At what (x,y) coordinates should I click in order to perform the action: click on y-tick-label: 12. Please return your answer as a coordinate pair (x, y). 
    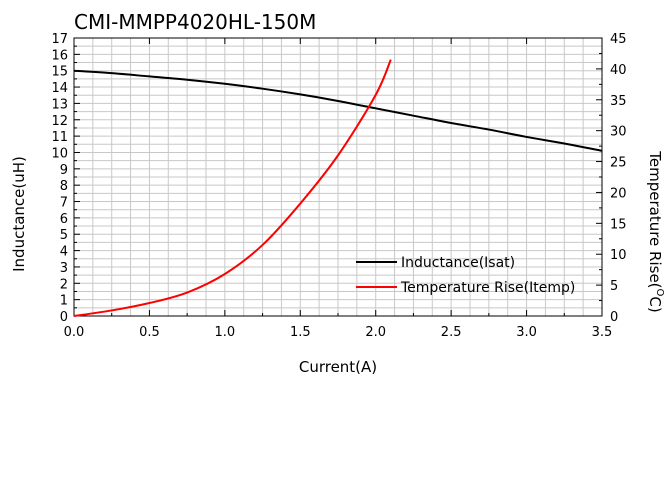
    Looking at the image, I should click on (59, 121).